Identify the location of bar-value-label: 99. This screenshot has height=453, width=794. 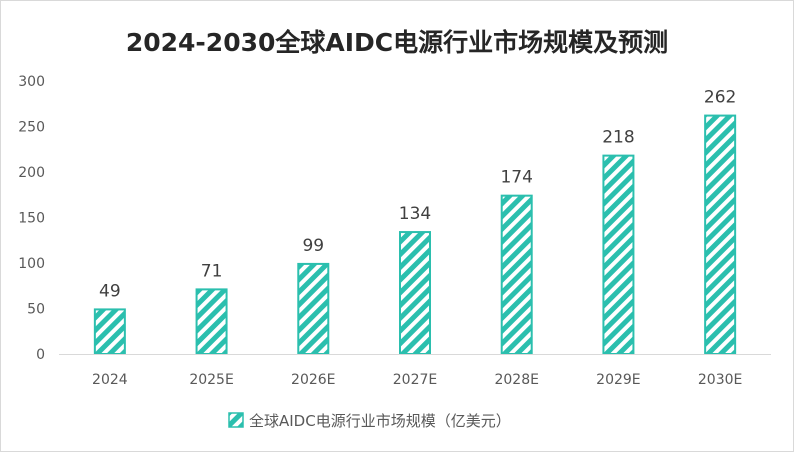
(313, 246).